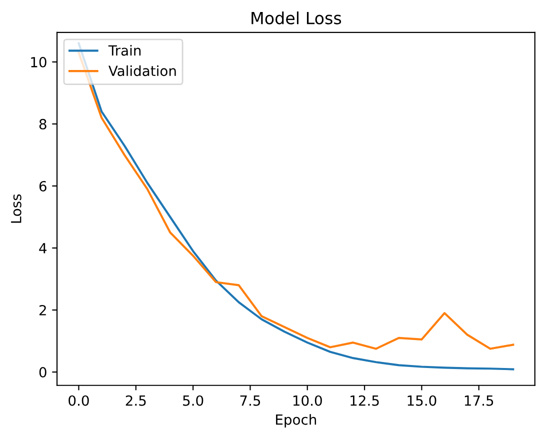 This screenshot has width=543, height=433. Describe the element at coordinates (38, 62) in the screenshot. I see `y-tick-label: 10` at that location.